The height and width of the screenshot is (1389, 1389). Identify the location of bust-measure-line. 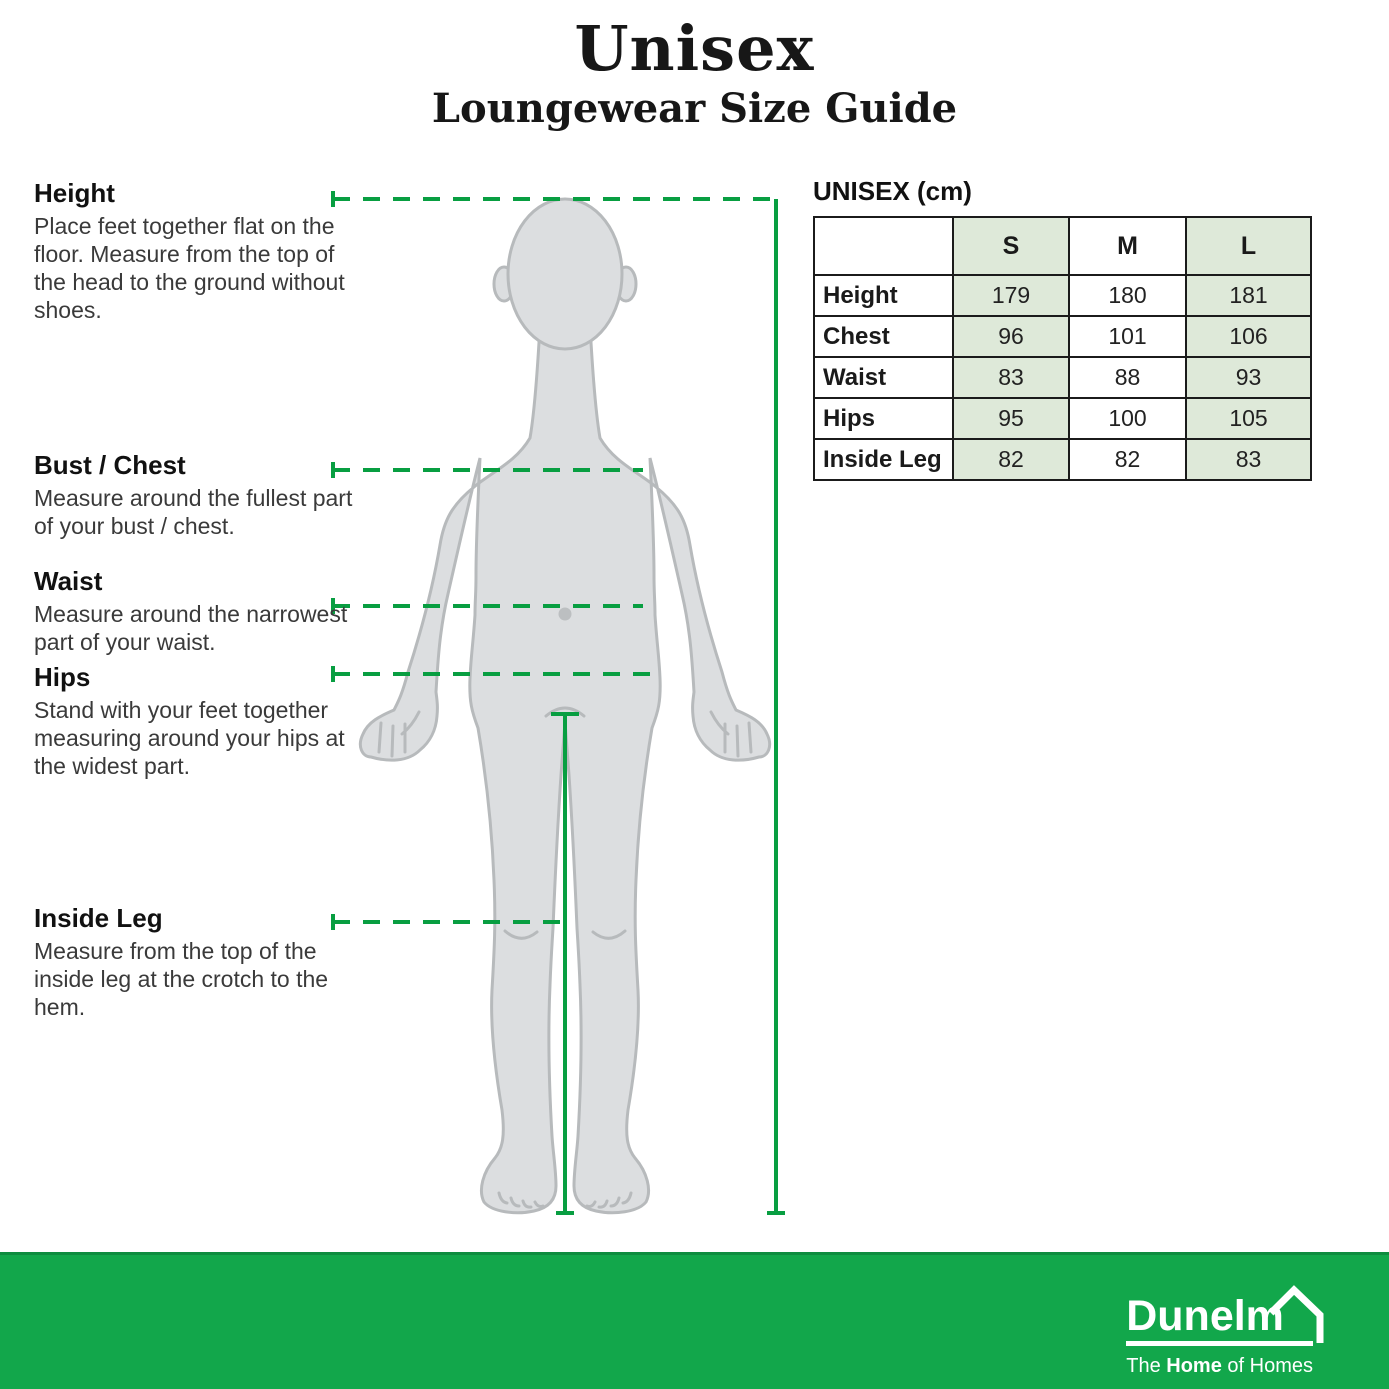
(487, 470).